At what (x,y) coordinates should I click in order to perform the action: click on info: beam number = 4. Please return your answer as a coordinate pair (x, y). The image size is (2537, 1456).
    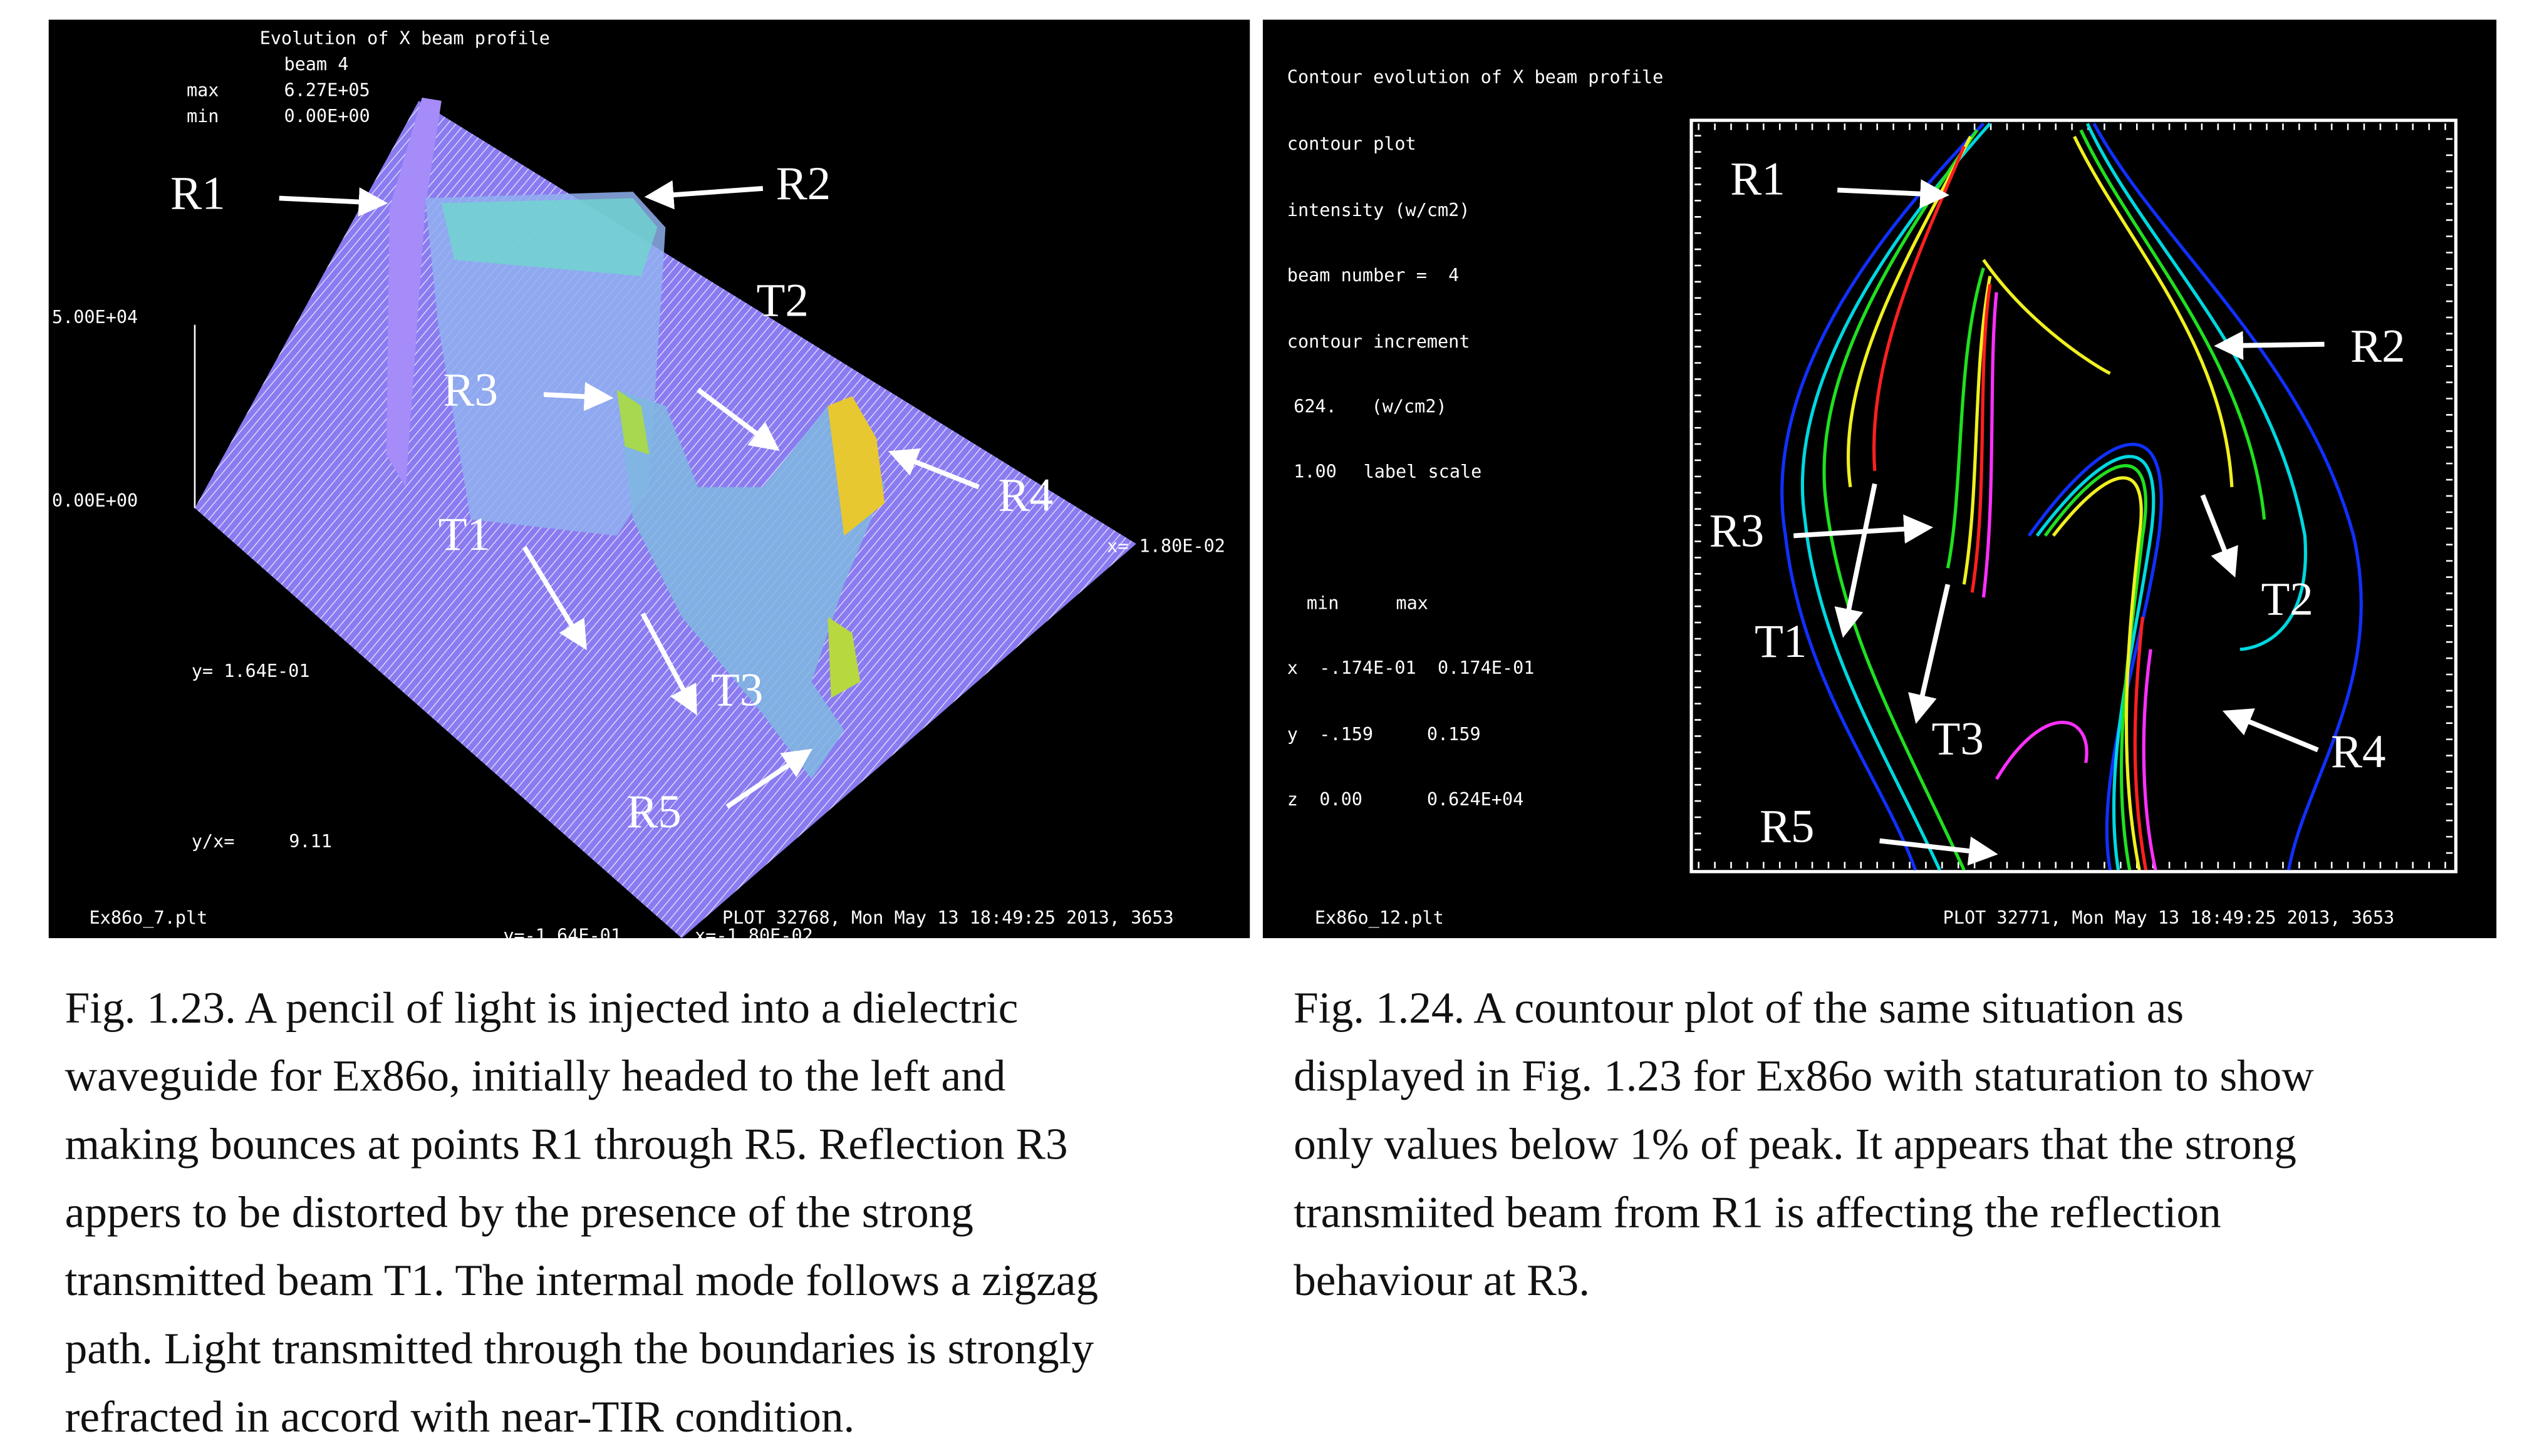
    Looking at the image, I should click on (1373, 275).